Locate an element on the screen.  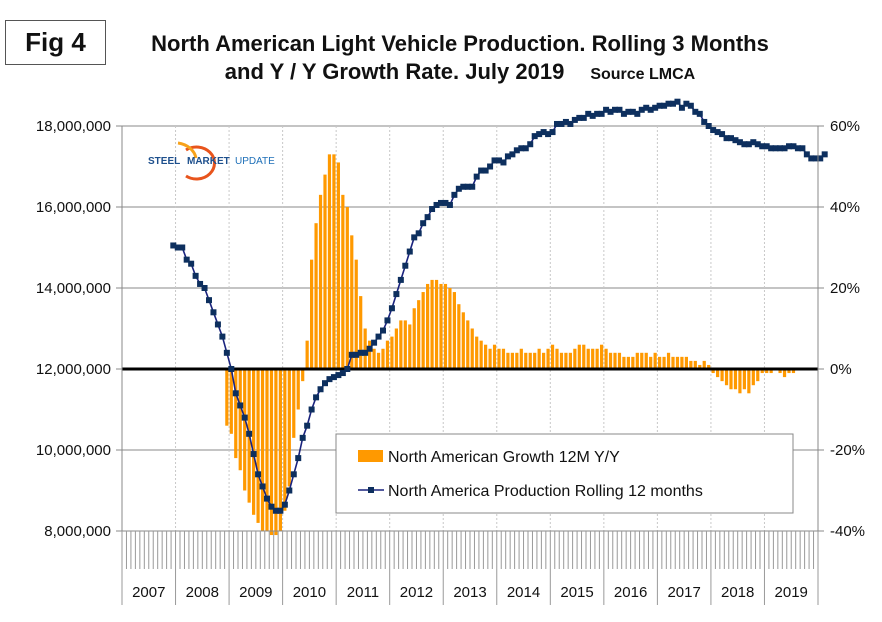
x-axis-year-label: 2019 is located at coordinates (791, 592).